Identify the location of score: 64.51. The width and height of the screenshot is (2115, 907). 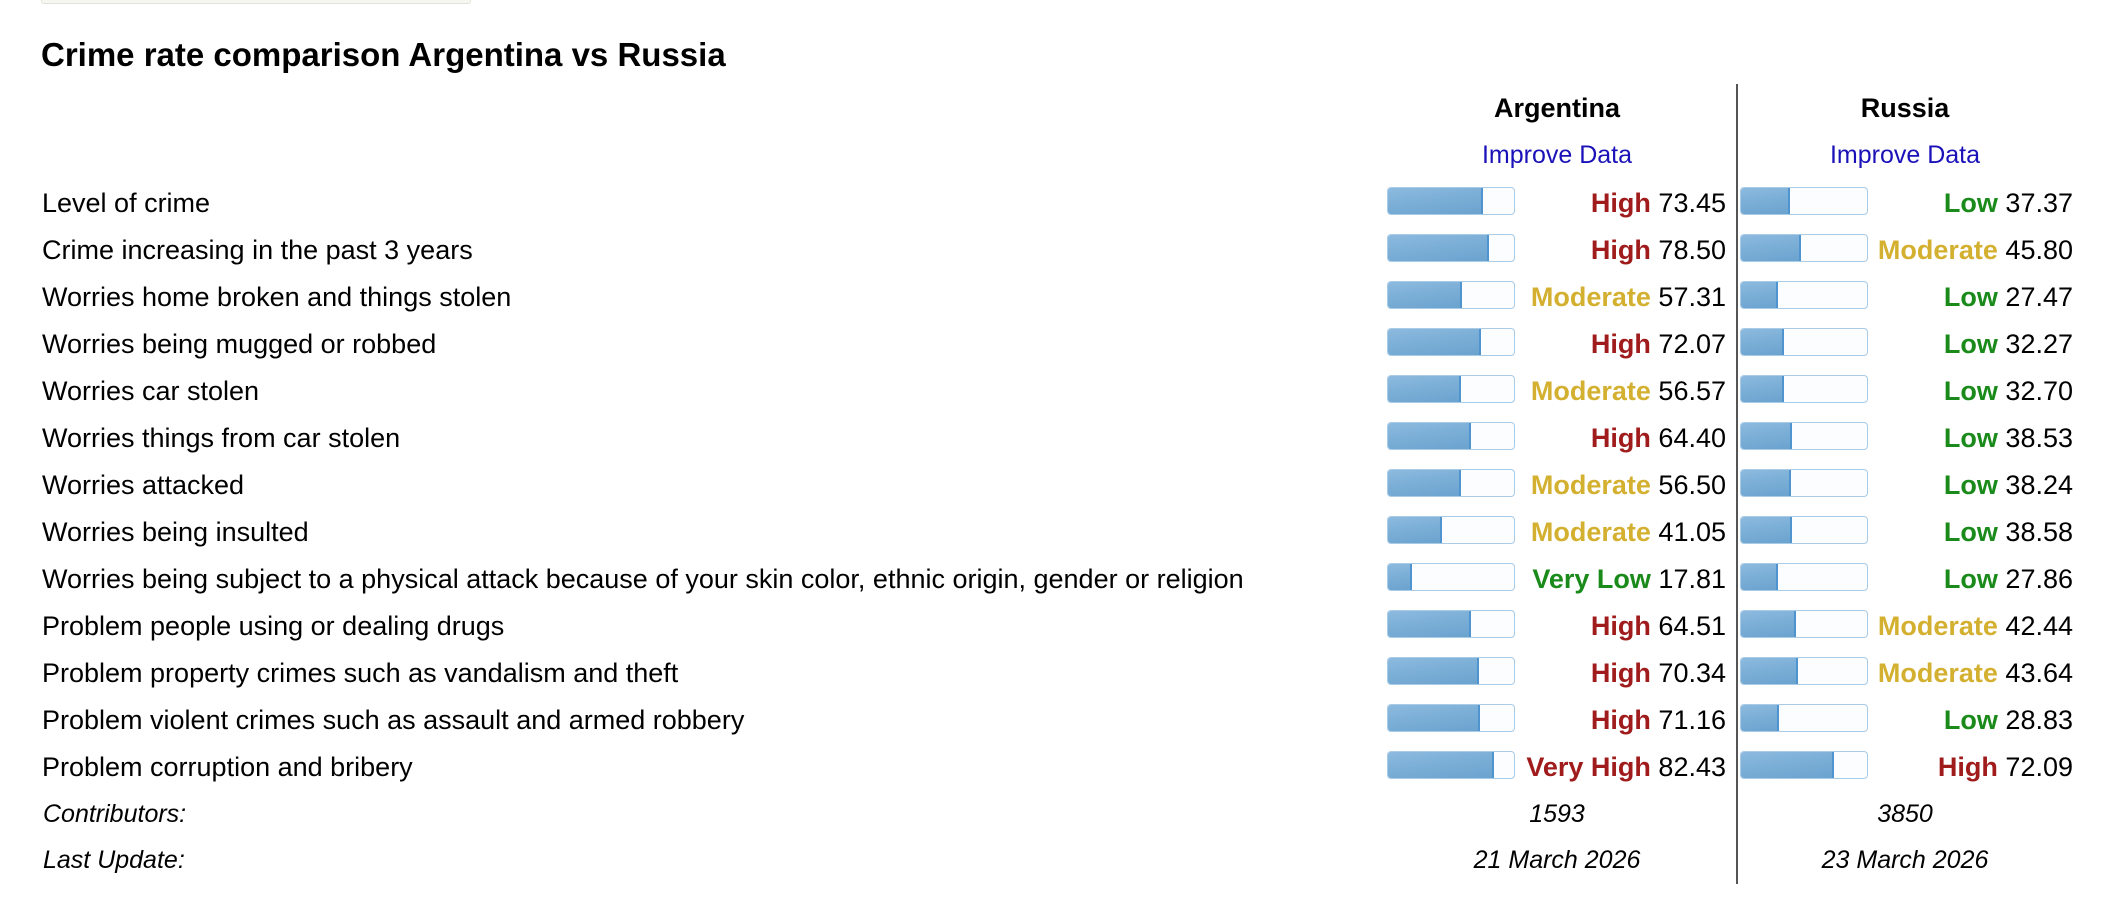
(1692, 626).